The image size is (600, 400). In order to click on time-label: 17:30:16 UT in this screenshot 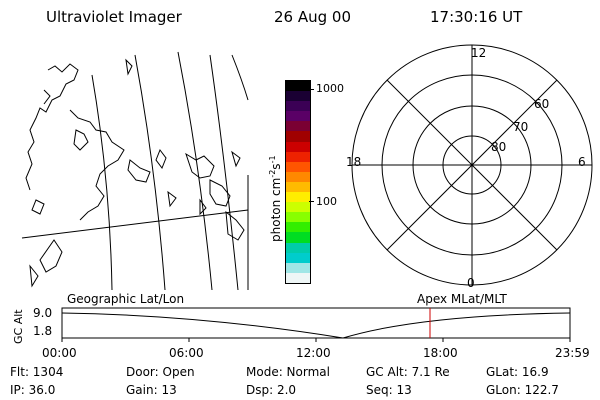, I will do `click(476, 17)`.